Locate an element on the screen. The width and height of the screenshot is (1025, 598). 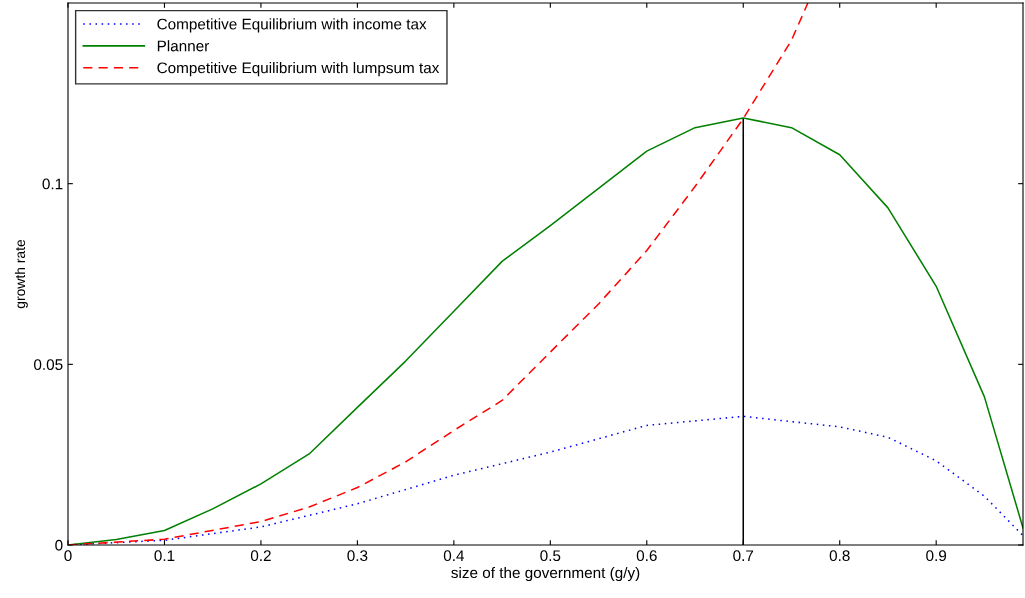
legend-label: Competitive Equilibrium with lumpsum tax is located at coordinates (298, 69).